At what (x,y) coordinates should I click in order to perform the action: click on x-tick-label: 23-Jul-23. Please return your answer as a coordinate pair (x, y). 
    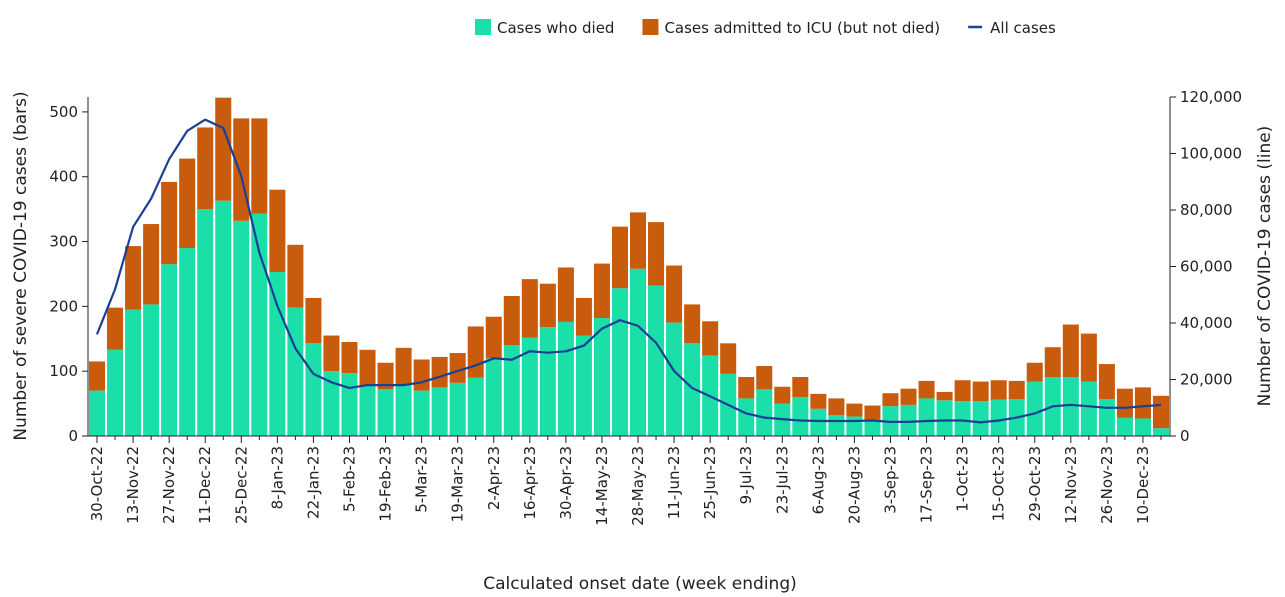
    Looking at the image, I should click on (782, 480).